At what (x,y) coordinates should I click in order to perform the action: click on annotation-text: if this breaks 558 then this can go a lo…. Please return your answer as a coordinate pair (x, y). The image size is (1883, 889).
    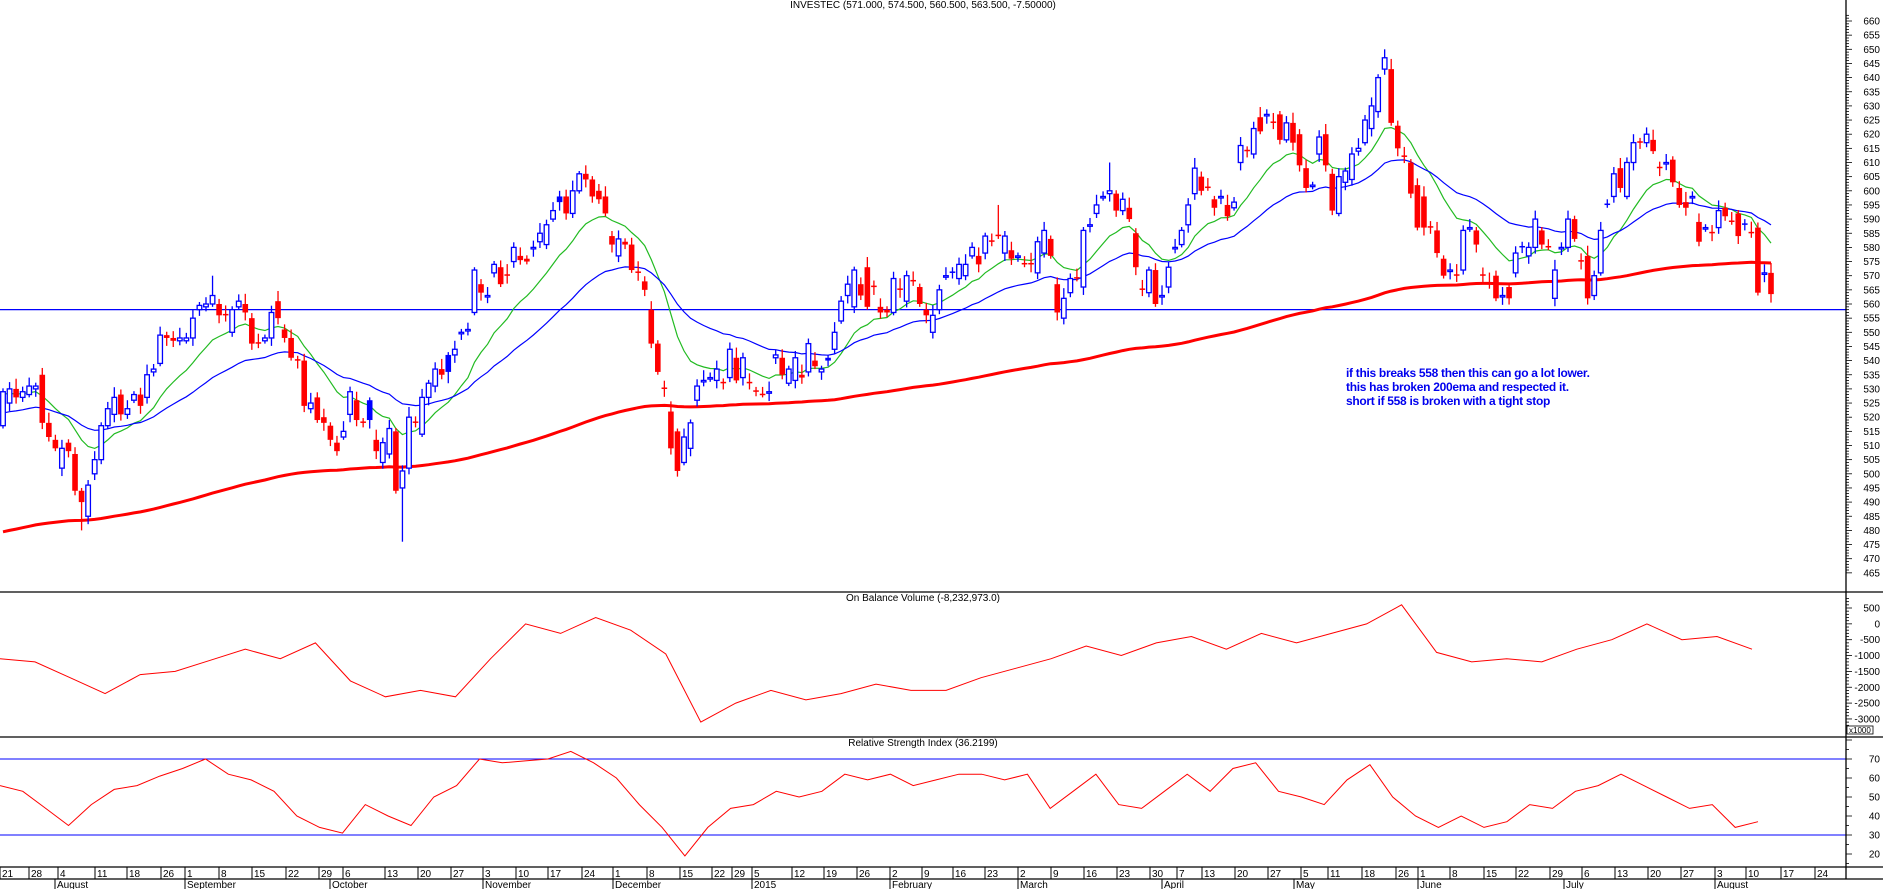
    Looking at the image, I should click on (1468, 387).